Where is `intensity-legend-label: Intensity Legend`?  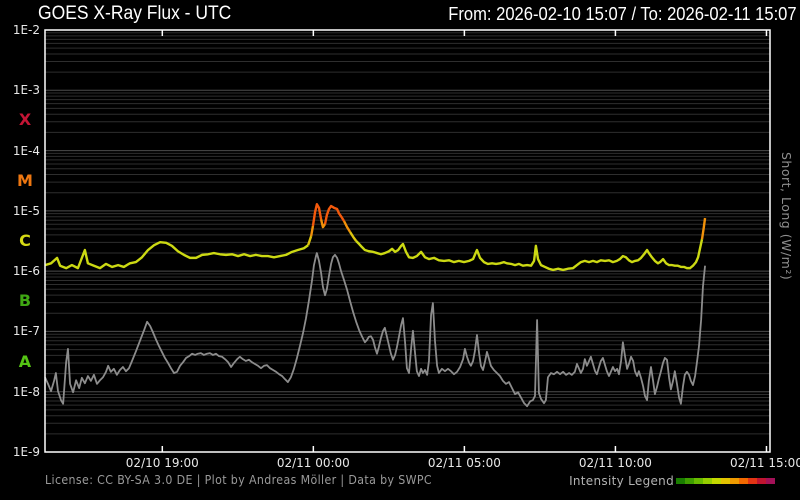
intensity-legend-label: Intensity Legend is located at coordinates (621, 481).